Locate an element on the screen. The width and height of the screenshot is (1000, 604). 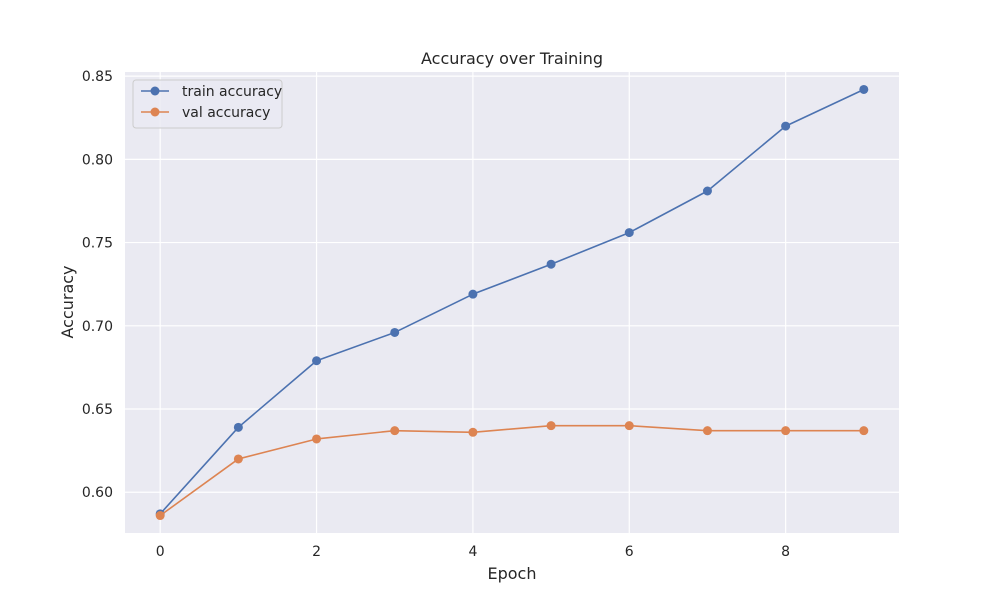
y-tick-label: 0.85 is located at coordinates (97, 77).